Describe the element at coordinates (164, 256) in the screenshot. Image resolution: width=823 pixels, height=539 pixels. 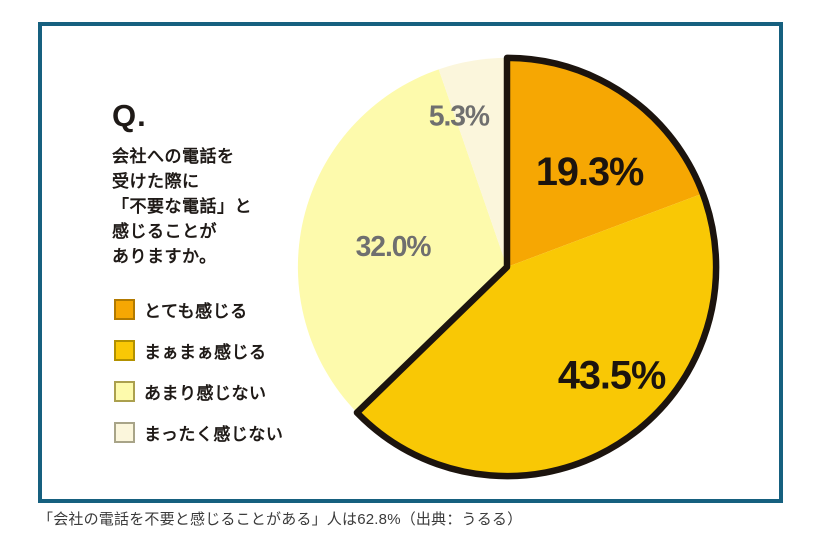
I see `question-line: ありますか。` at that location.